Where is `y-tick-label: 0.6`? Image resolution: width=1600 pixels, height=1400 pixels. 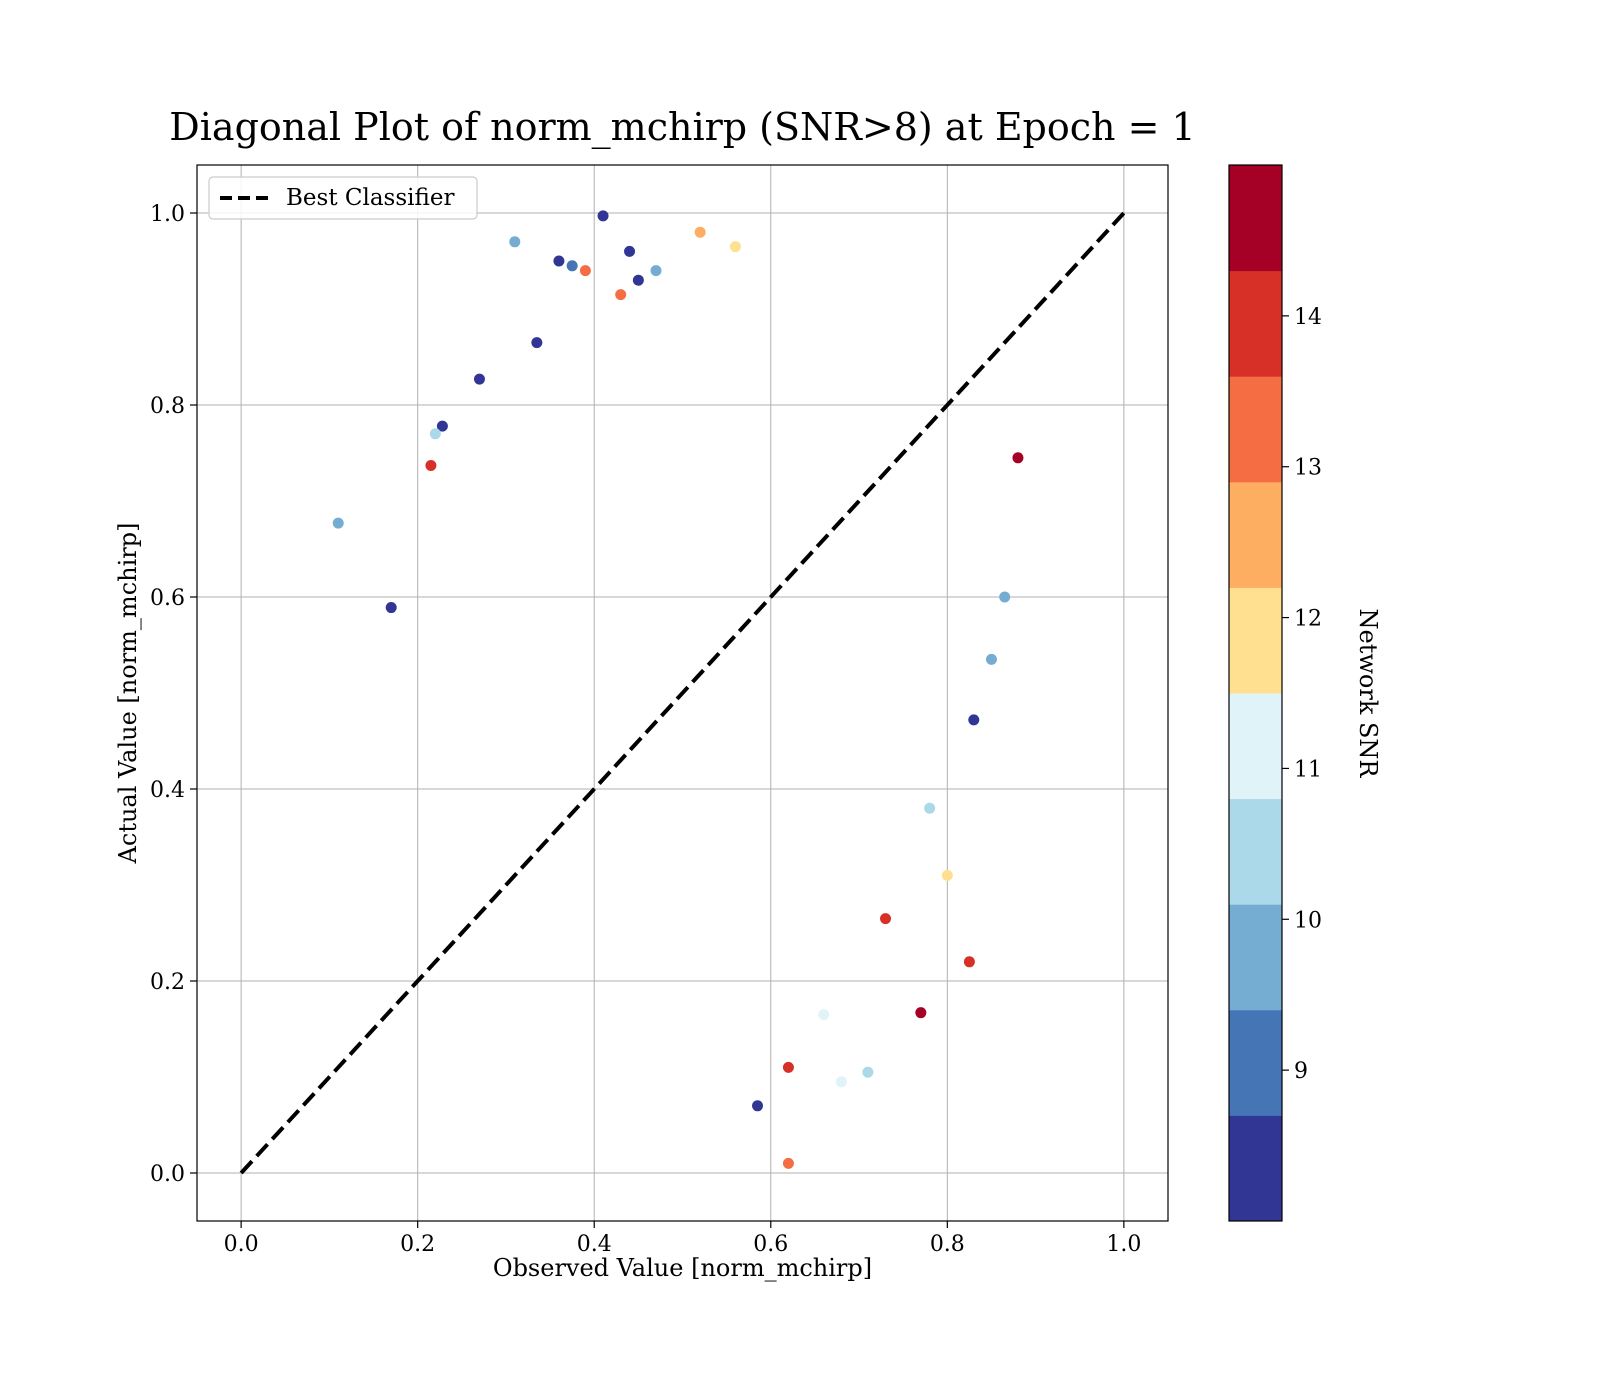 y-tick-label: 0.6 is located at coordinates (167, 598).